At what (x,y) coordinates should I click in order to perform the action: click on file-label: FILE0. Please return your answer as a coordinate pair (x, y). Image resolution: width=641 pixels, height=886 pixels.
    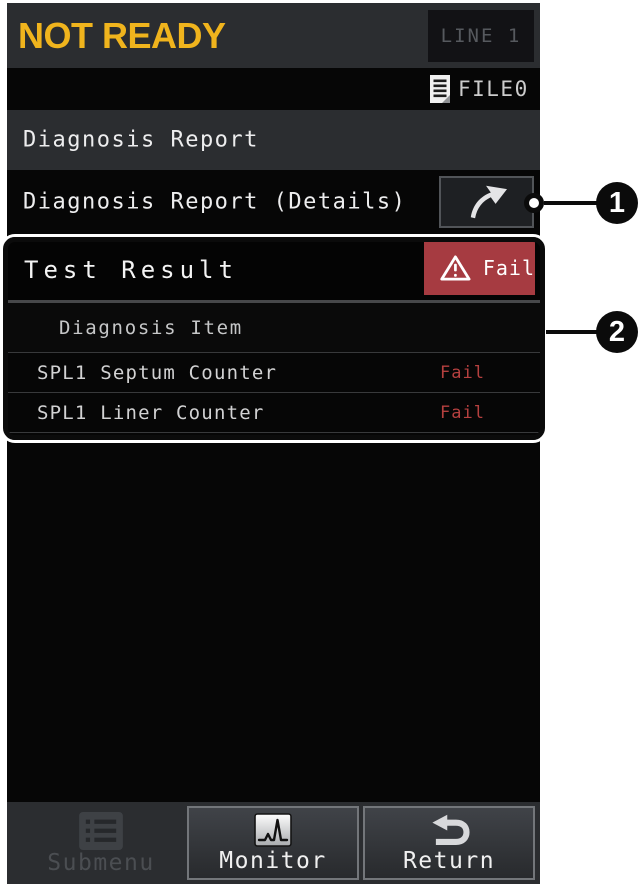
    Looking at the image, I should click on (493, 89).